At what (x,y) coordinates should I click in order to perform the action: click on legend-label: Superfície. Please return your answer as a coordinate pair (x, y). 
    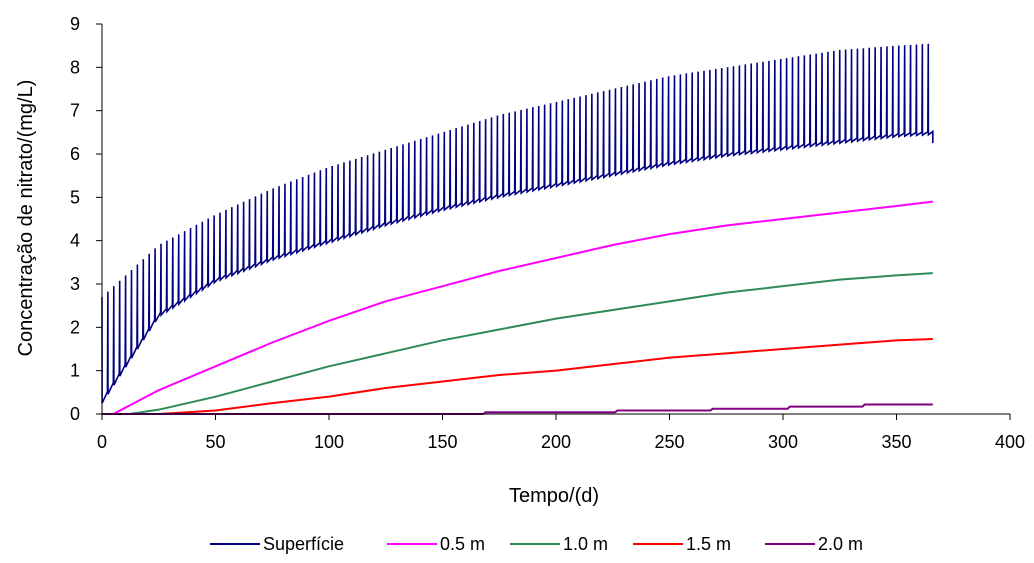
    Looking at the image, I should click on (303, 544).